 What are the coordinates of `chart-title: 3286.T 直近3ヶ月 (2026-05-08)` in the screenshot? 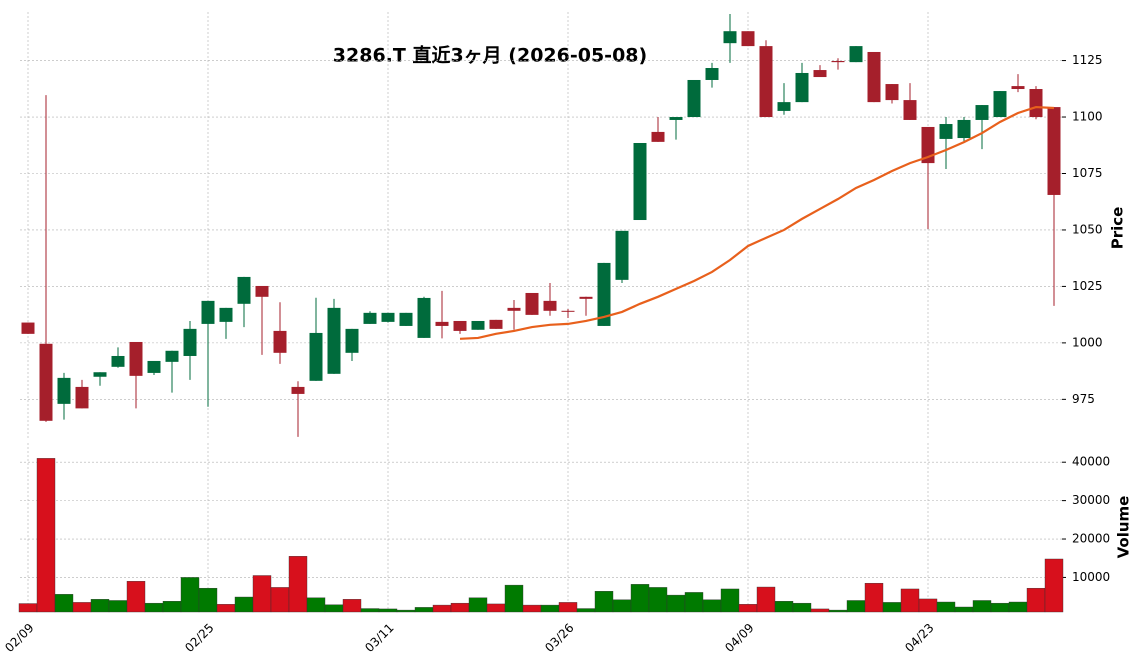 It's located at (490, 55).